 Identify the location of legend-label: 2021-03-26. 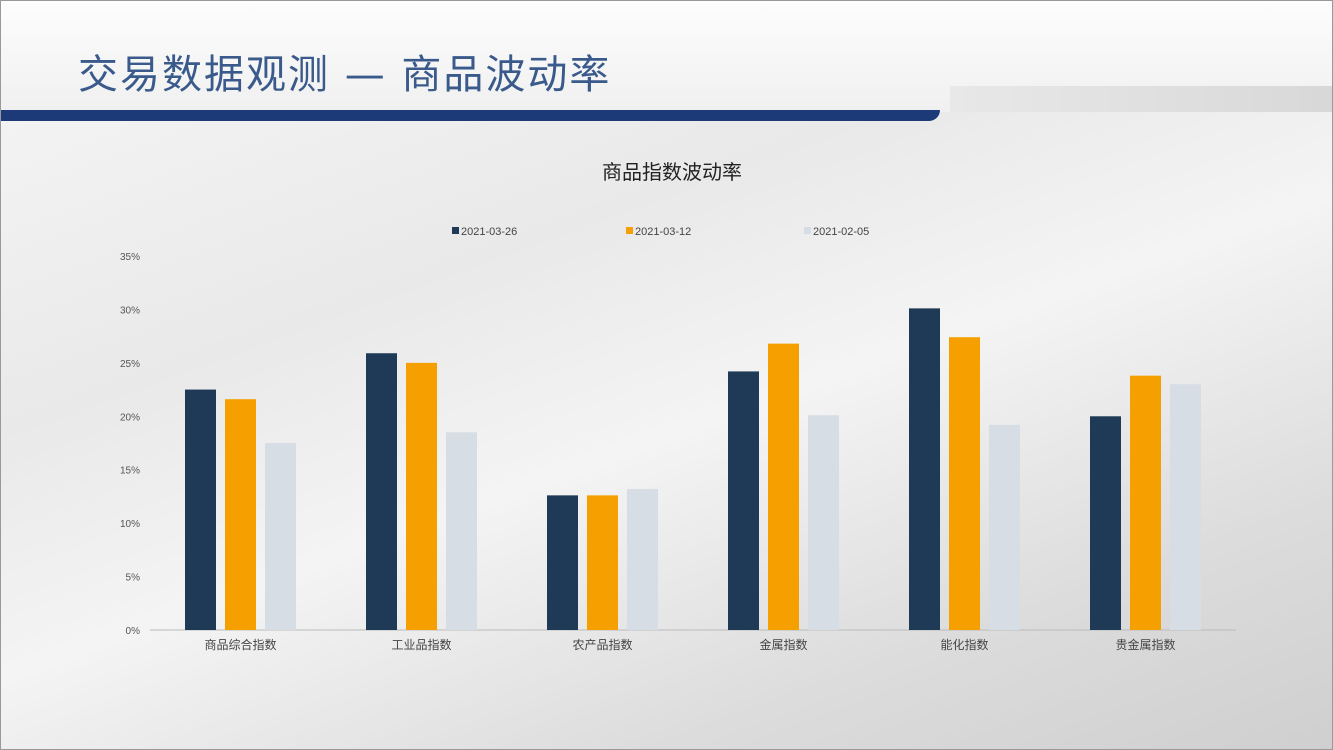
(489, 232).